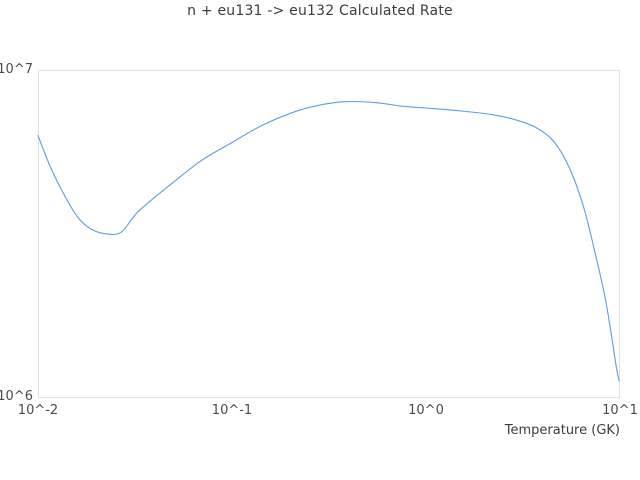 The height and width of the screenshot is (480, 640). Describe the element at coordinates (620, 410) in the screenshot. I see `x-tick-label: 10^1` at that location.